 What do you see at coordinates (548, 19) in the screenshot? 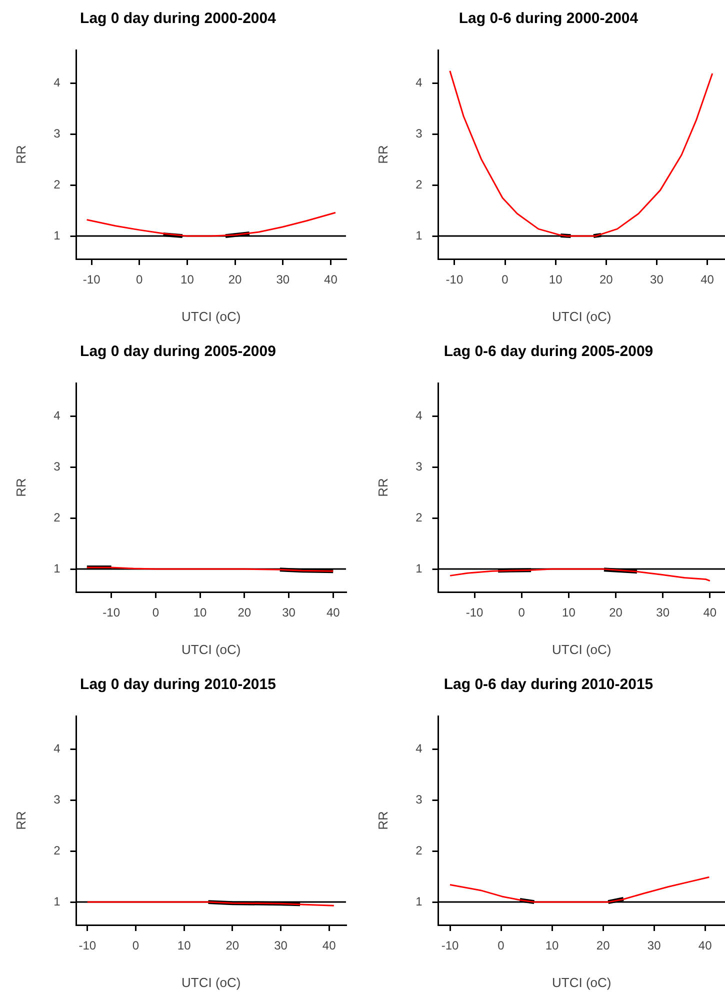
I see `chart-title: Lag 0-6 during 2000-2004` at bounding box center [548, 19].